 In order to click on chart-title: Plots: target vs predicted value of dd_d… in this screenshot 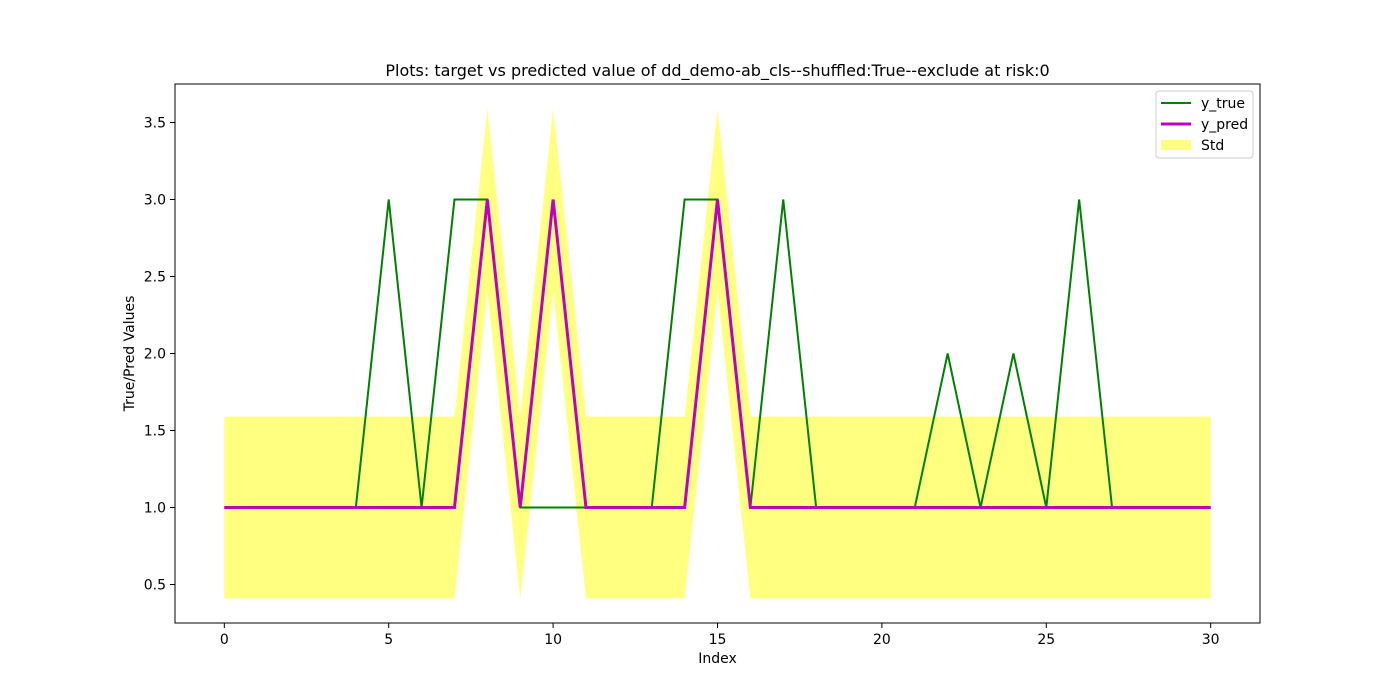, I will do `click(717, 71)`.